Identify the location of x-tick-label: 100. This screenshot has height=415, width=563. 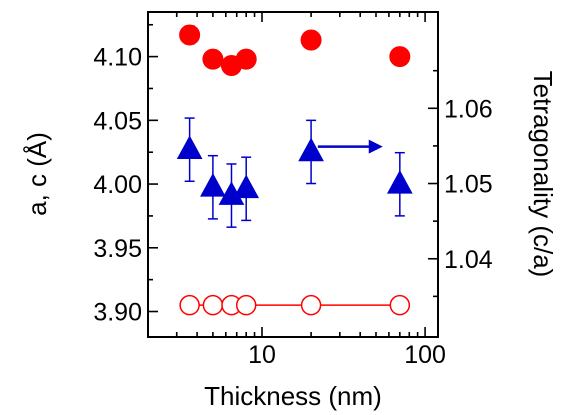
(425, 355).